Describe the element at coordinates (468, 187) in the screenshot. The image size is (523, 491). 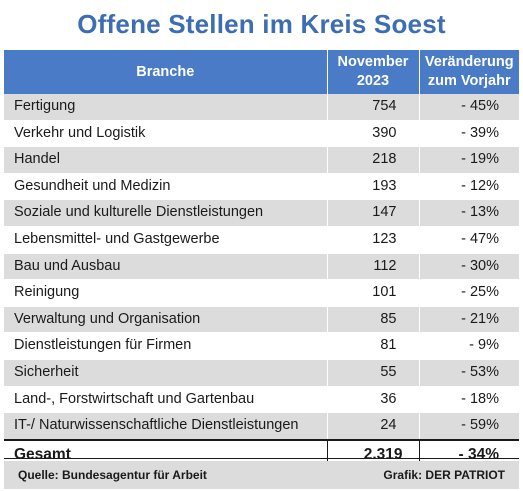
I see `row-change: - 12%` at that location.